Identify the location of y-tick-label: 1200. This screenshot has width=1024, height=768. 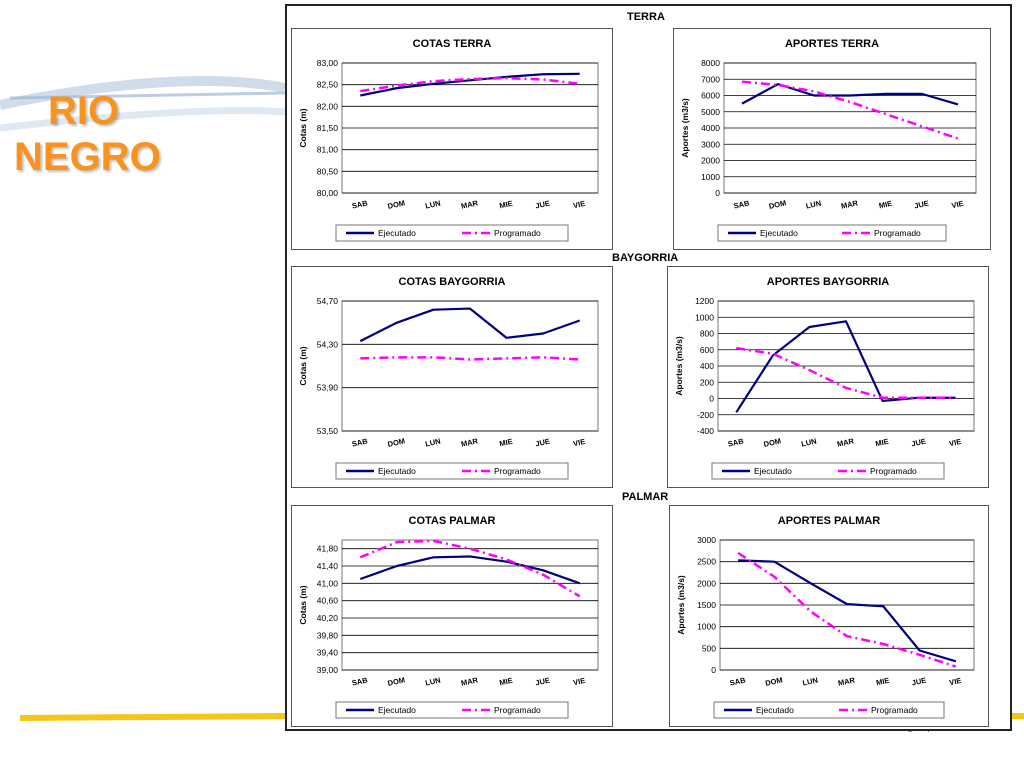
(704, 301).